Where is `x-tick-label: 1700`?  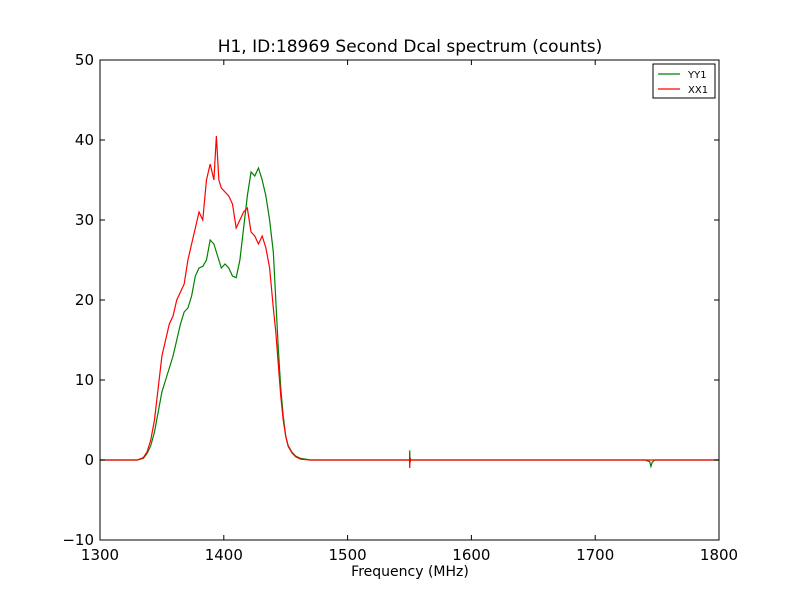
x-tick-label: 1700 is located at coordinates (595, 555).